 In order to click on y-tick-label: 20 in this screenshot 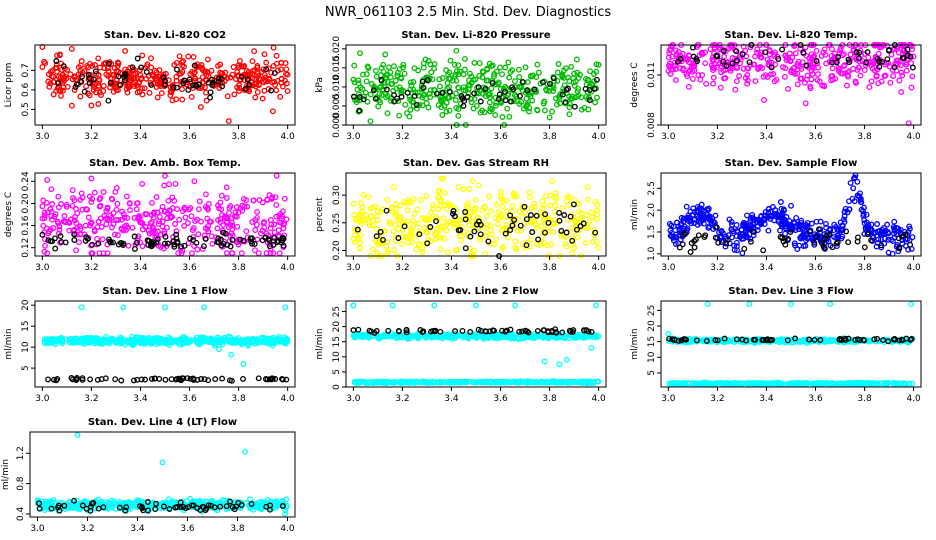, I will do `click(26, 305)`.